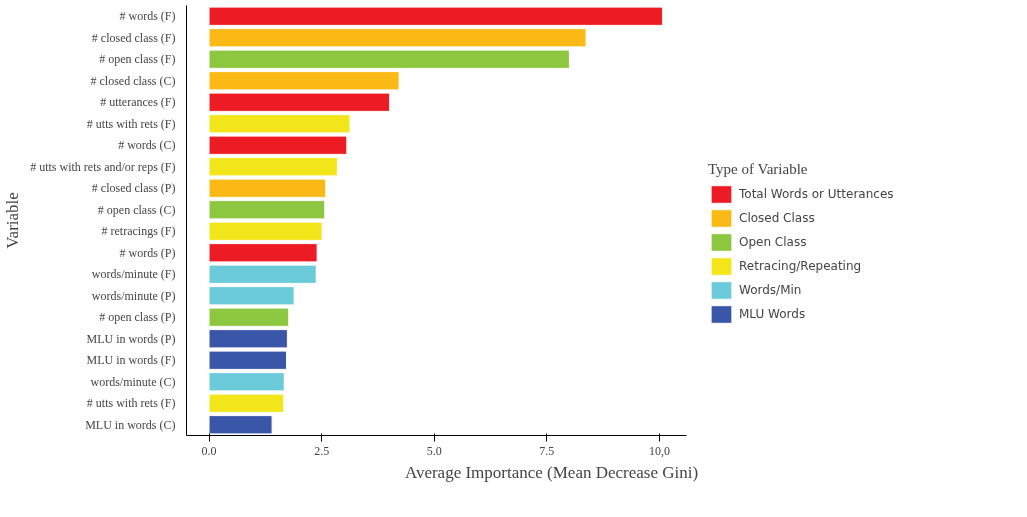 The image size is (1027, 517). Describe the element at coordinates (133, 37) in the screenshot. I see `y-tick-label: # closed class (F)` at that location.